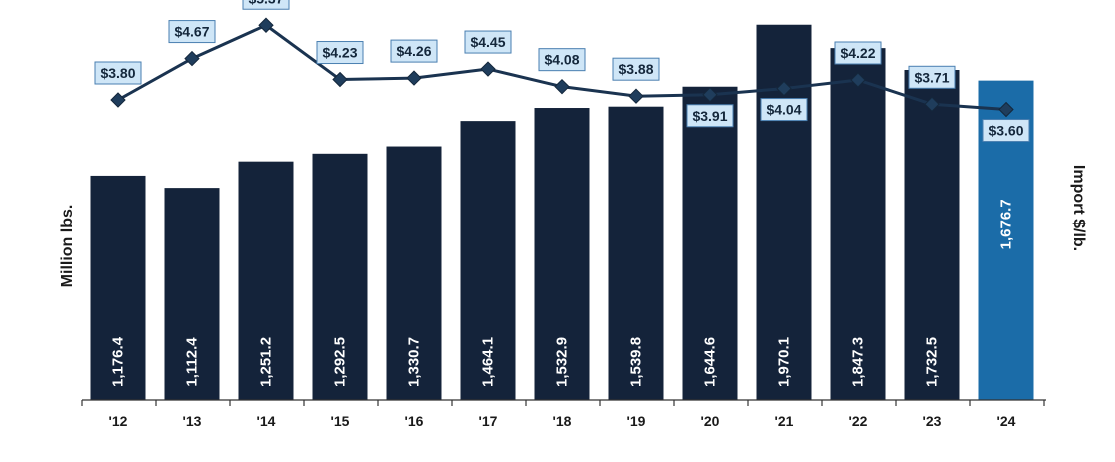  Describe the element at coordinates (340, 421) in the screenshot. I see `x-tick-label-3: '15` at that location.